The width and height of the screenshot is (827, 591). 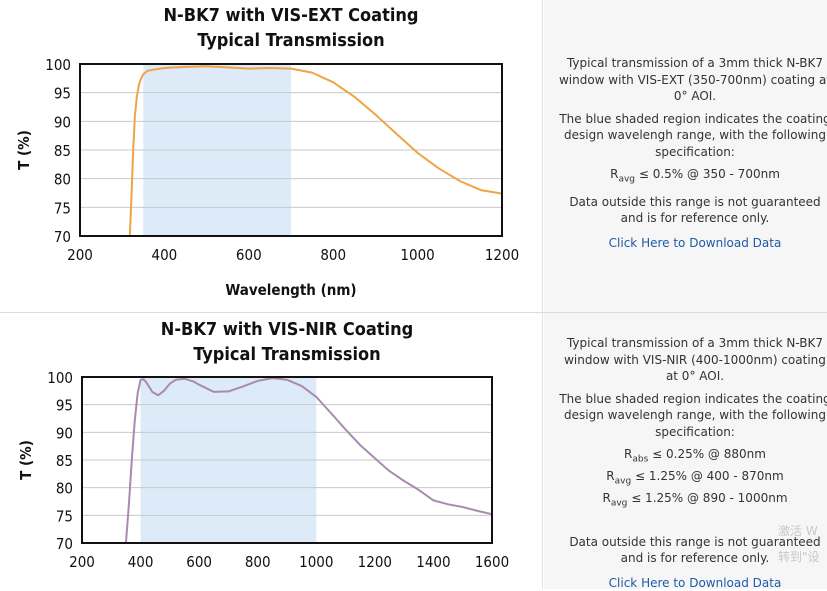 I want to click on spec-value: ≤ 1.25% @ 890 - 1000nm, so click(x=707, y=497).